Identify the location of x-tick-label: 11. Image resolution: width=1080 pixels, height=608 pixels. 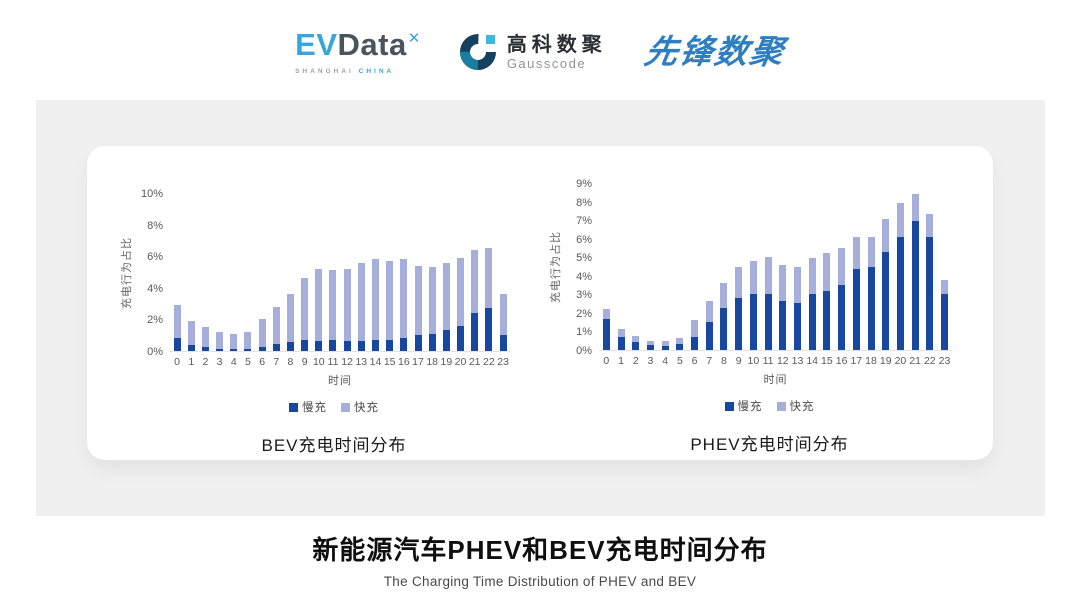
(333, 362).